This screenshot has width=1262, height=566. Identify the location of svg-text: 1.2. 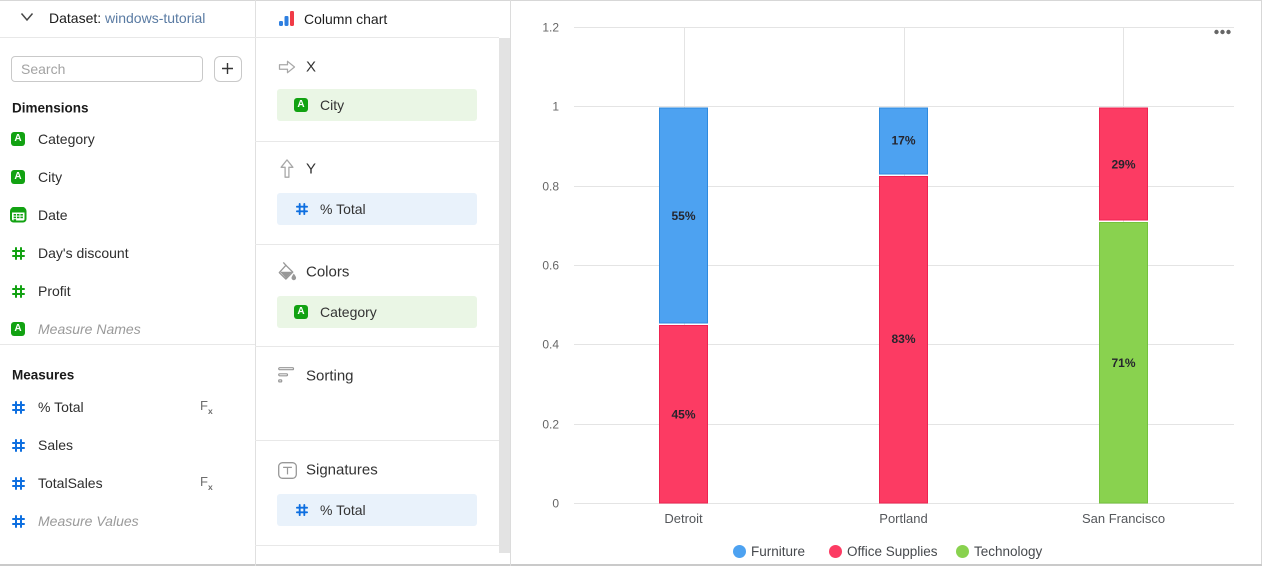
(550, 28).